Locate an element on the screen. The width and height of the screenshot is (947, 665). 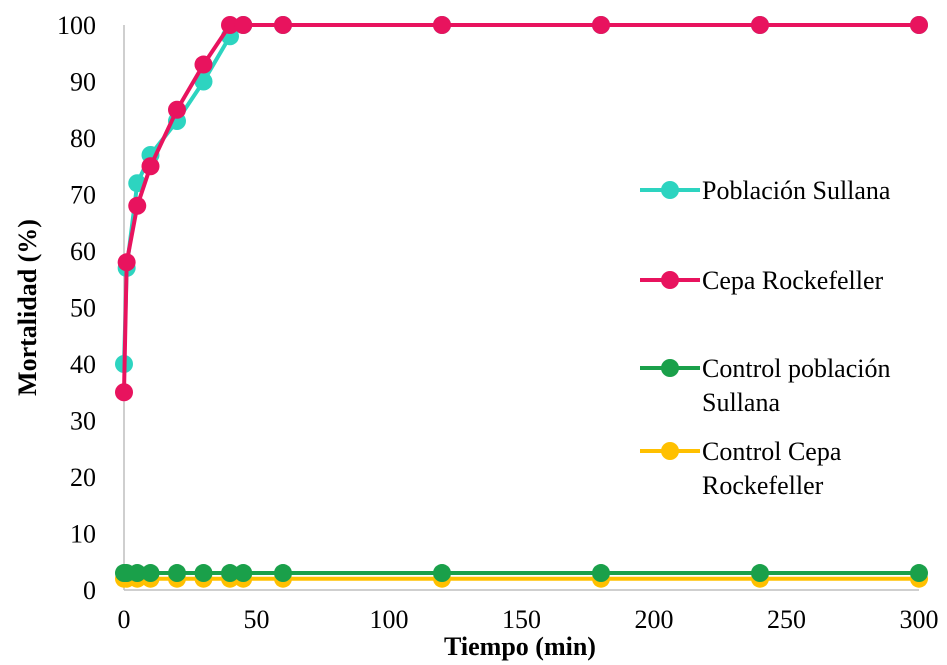
legend-item-control-cepa-rockefeller: Control Cepa Rockefeller is located at coordinates (741, 468).